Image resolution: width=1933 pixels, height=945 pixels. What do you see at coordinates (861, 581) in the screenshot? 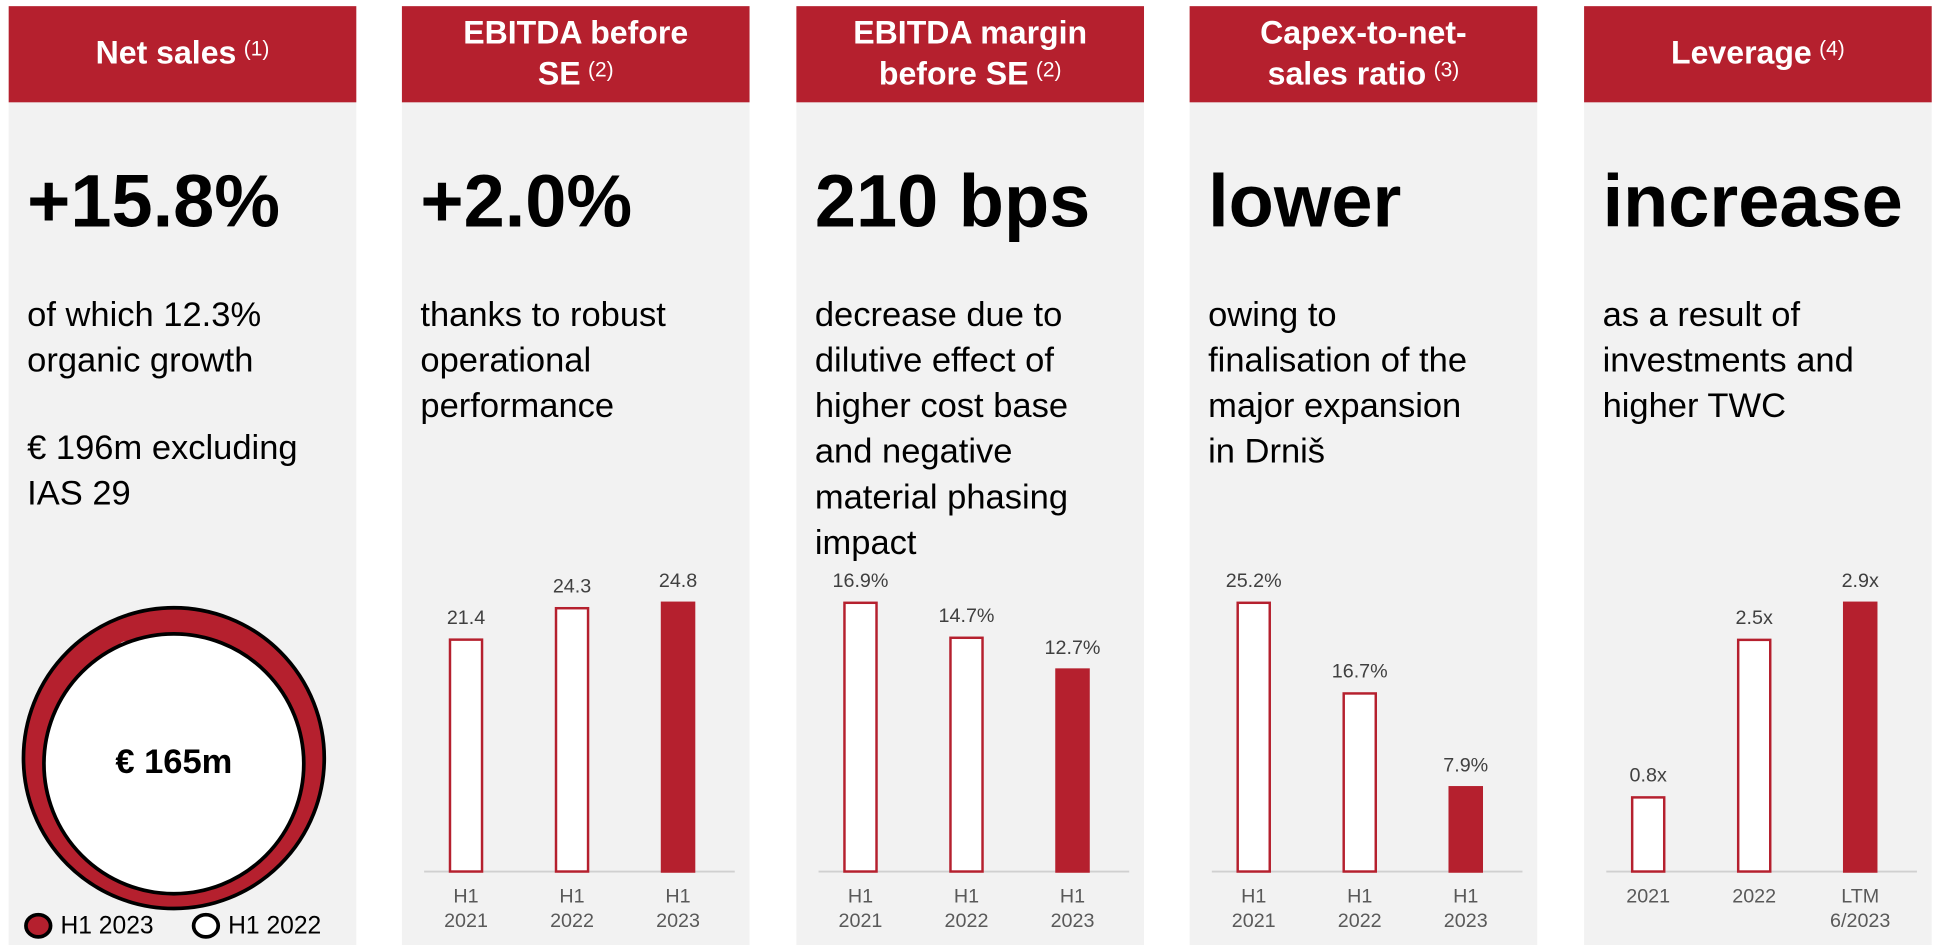
I see `value-label: 16.9%` at bounding box center [861, 581].